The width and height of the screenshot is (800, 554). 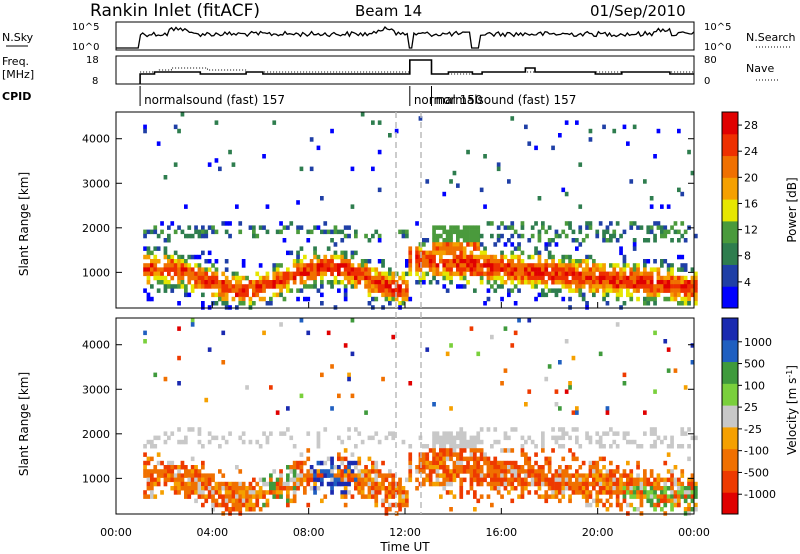 What do you see at coordinates (24, 424) in the screenshot?
I see `velocity-ylabel: Slant Range [km]` at bounding box center [24, 424].